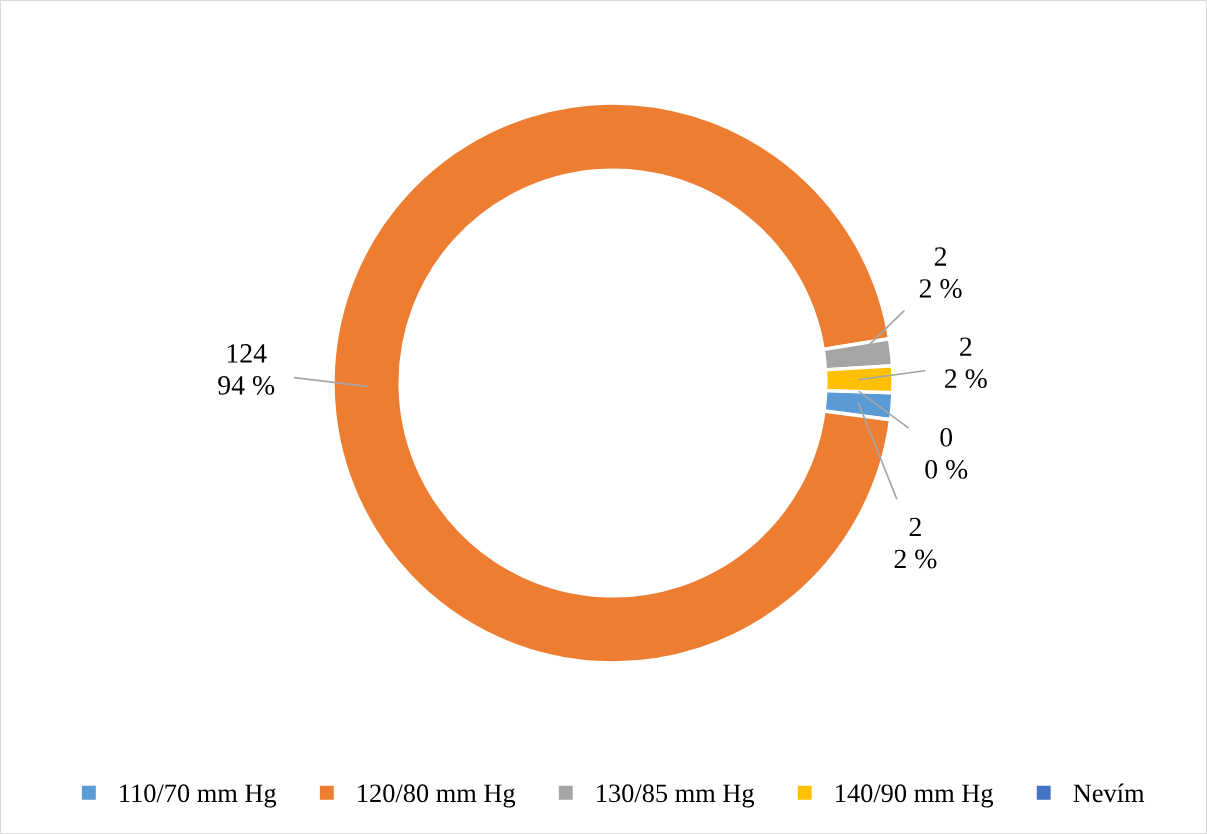 The width and height of the screenshot is (1207, 834). What do you see at coordinates (676, 796) in the screenshot?
I see `legend-label: 130/85 mm Hg` at bounding box center [676, 796].